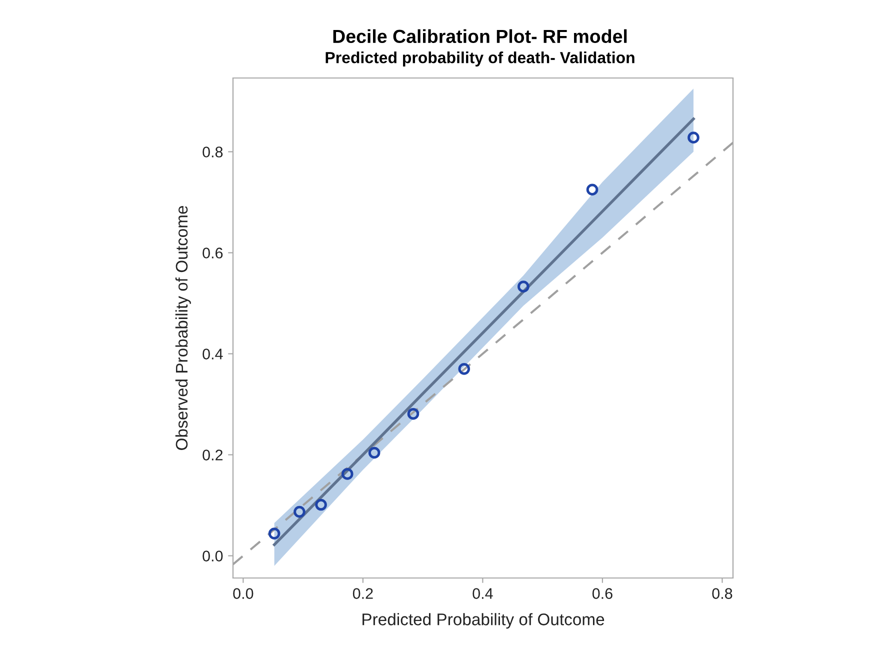 This screenshot has height=652, width=870. I want to click on chart-title: Decile Calibration Plot- RF model, so click(480, 36).